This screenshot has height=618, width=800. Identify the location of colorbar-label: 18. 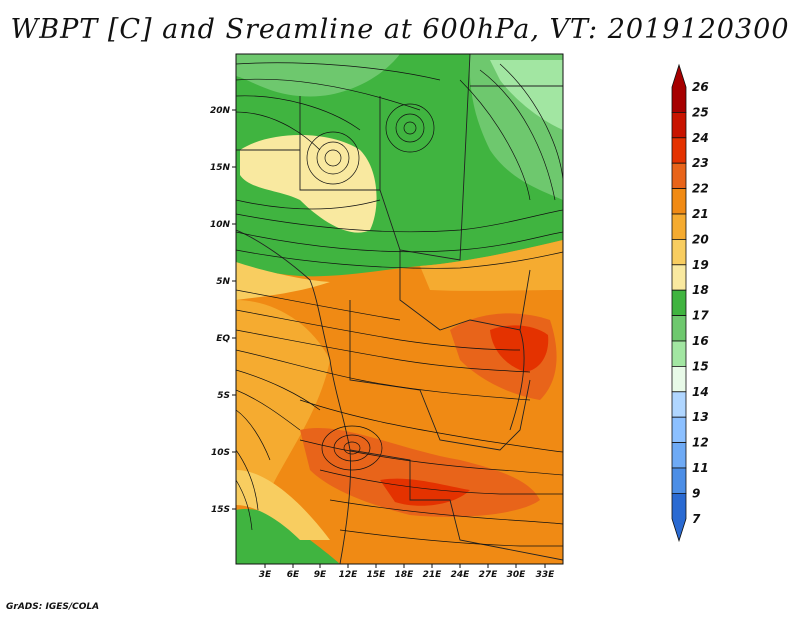
(700, 290).